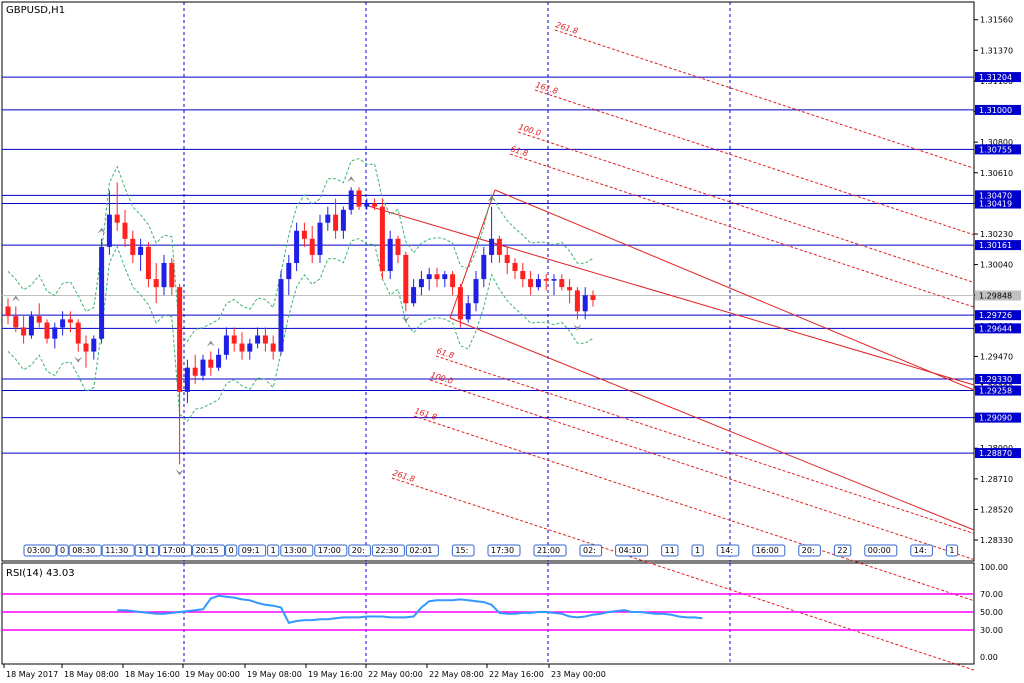 The width and height of the screenshot is (1024, 683). What do you see at coordinates (101, 230) in the screenshot?
I see `fractal-up-arrow` at bounding box center [101, 230].